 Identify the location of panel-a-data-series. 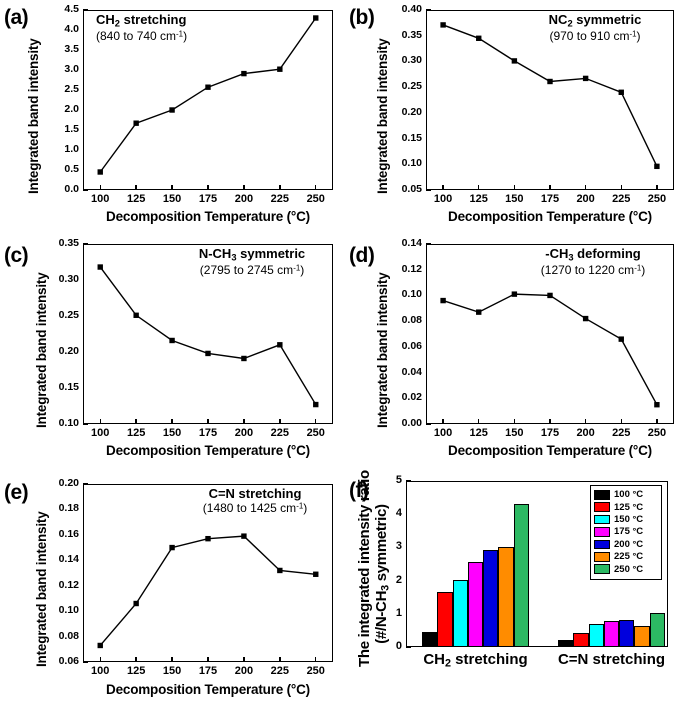
(208, 95).